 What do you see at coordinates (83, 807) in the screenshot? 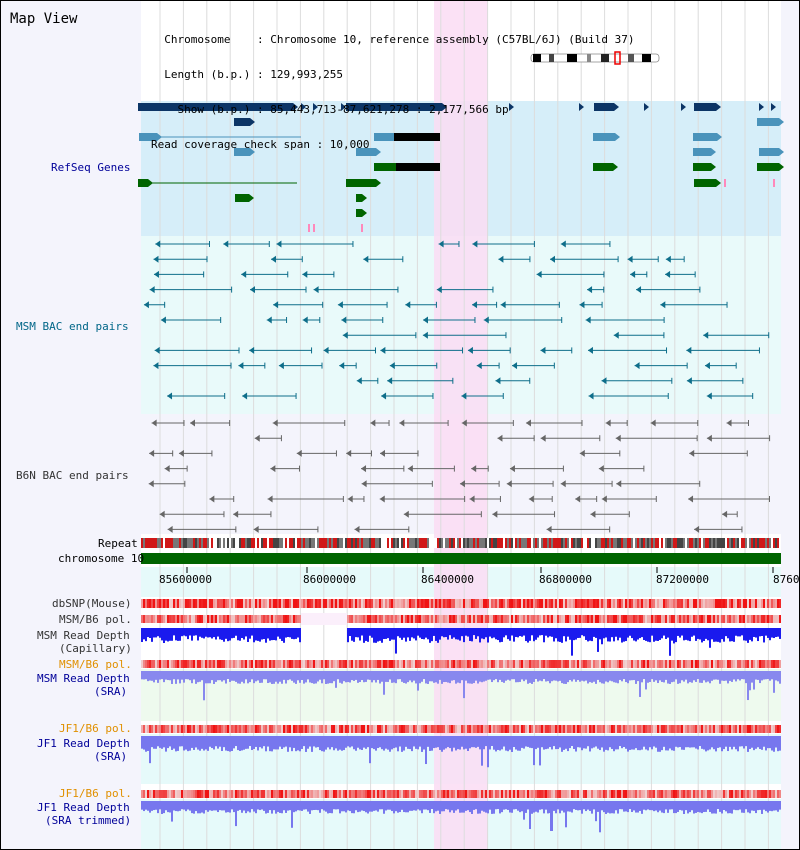
I see `track-label-jf1-depth-trim: JF1 Read Depth` at bounding box center [83, 807].